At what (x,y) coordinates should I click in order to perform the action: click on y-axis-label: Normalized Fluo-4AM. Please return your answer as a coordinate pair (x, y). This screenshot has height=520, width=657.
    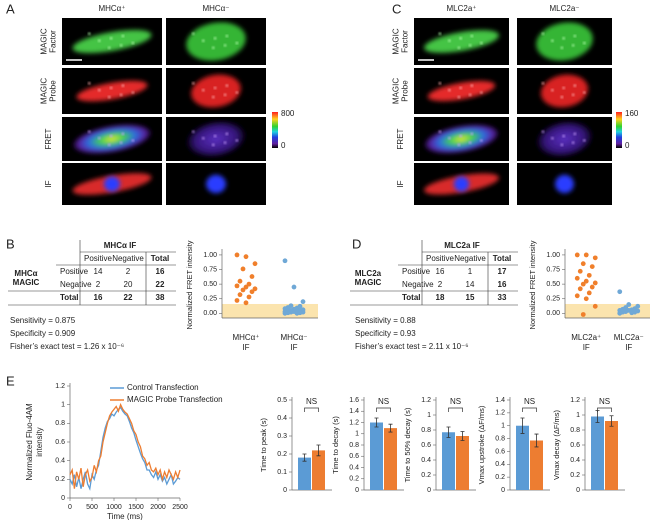
    Looking at the image, I should click on (29, 442).